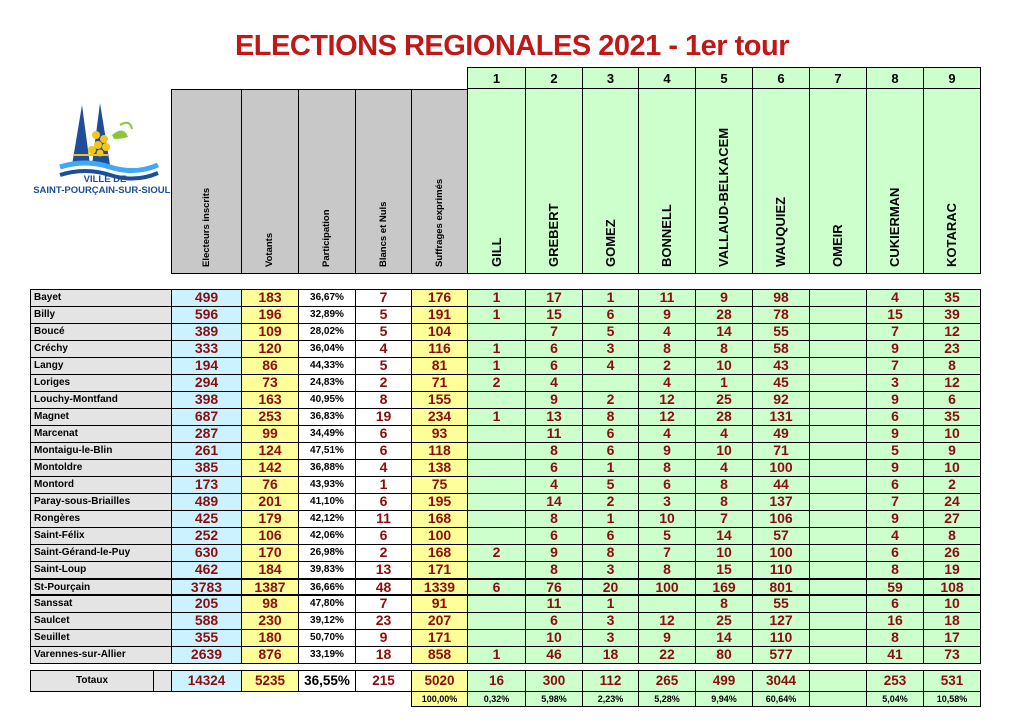  What do you see at coordinates (781, 181) in the screenshot?
I see `candidate-header-wauquiez: WAUQUIEZ` at bounding box center [781, 181].